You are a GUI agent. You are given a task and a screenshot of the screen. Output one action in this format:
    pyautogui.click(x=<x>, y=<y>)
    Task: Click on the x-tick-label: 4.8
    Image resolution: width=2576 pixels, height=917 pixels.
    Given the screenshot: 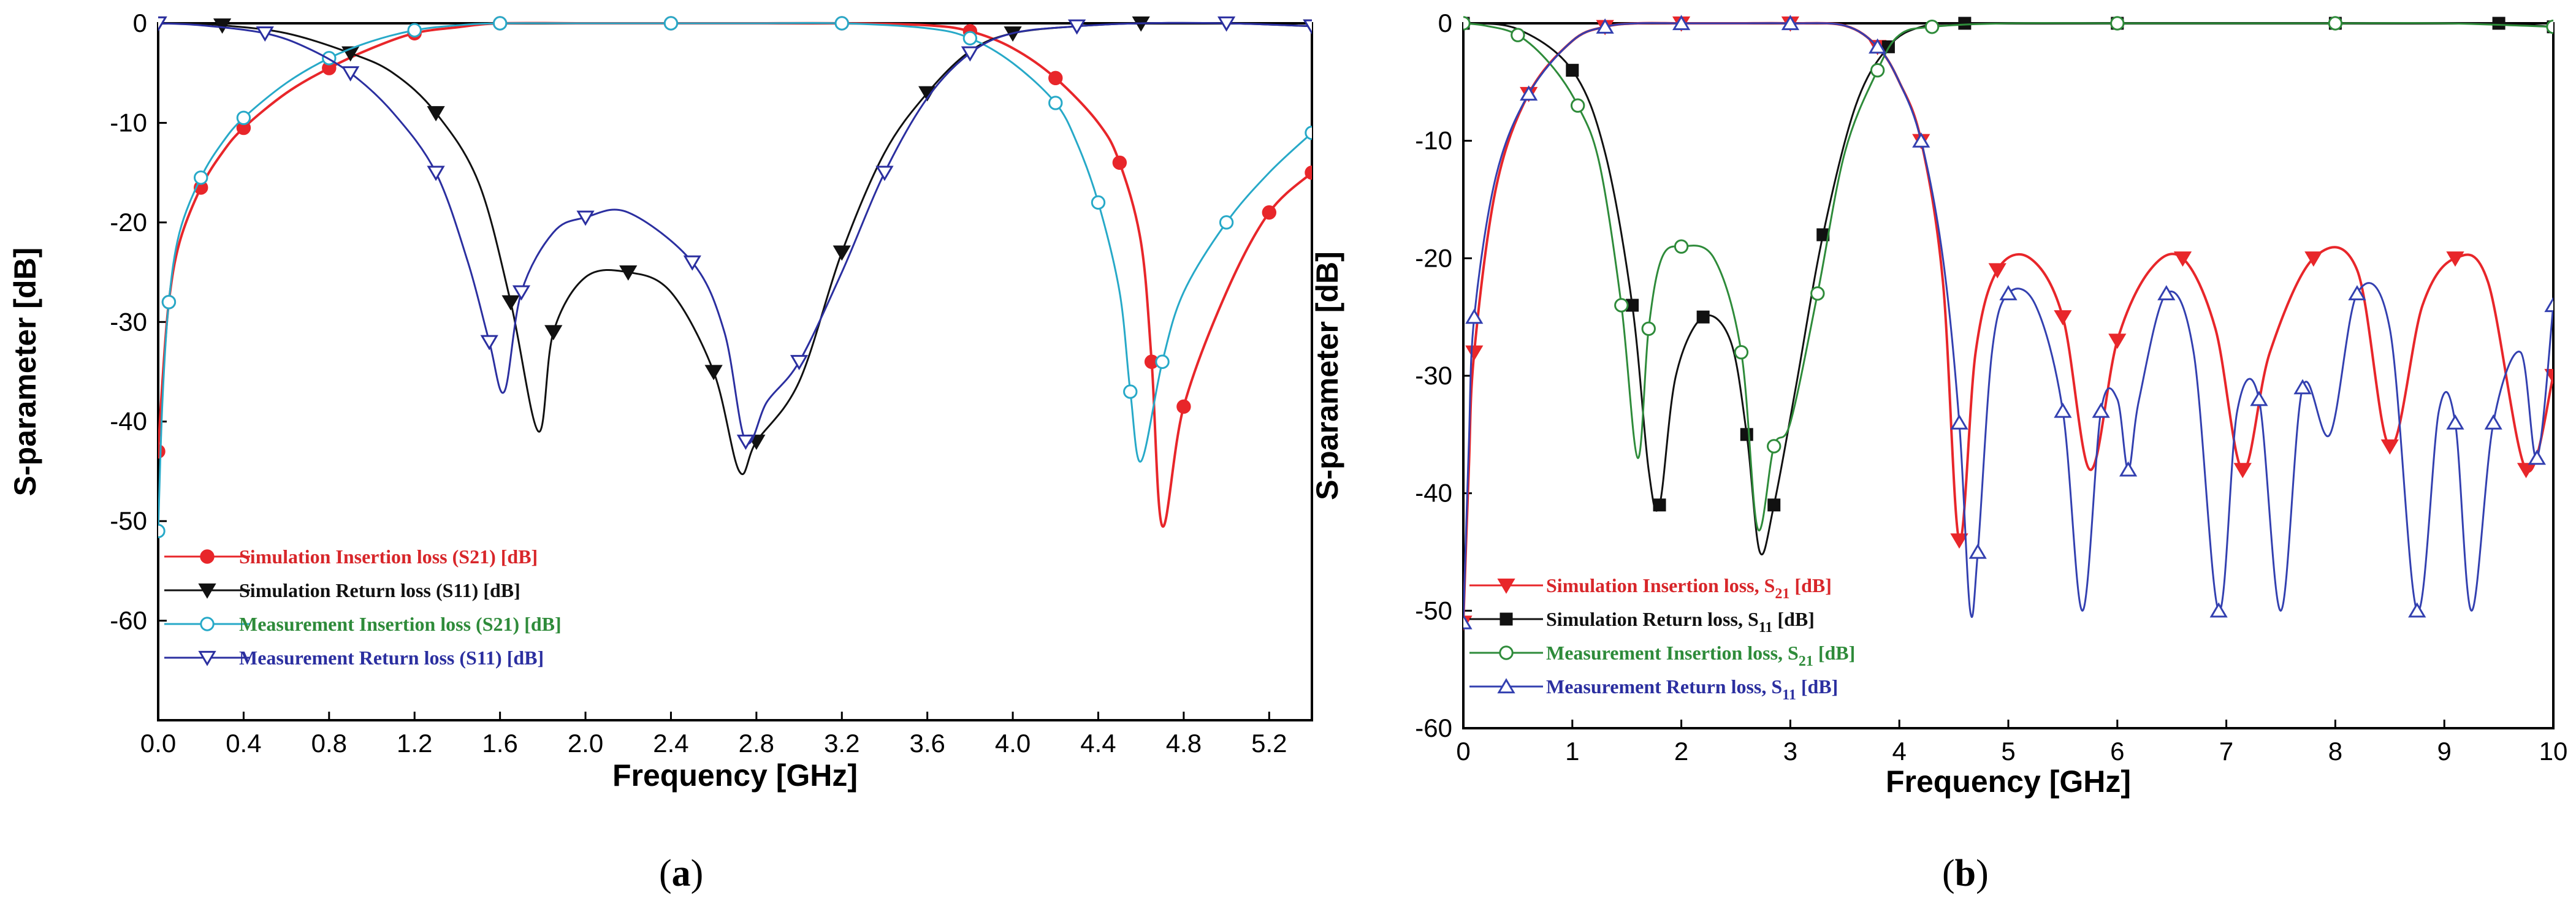 What is the action you would take?
    pyautogui.click(x=1184, y=743)
    